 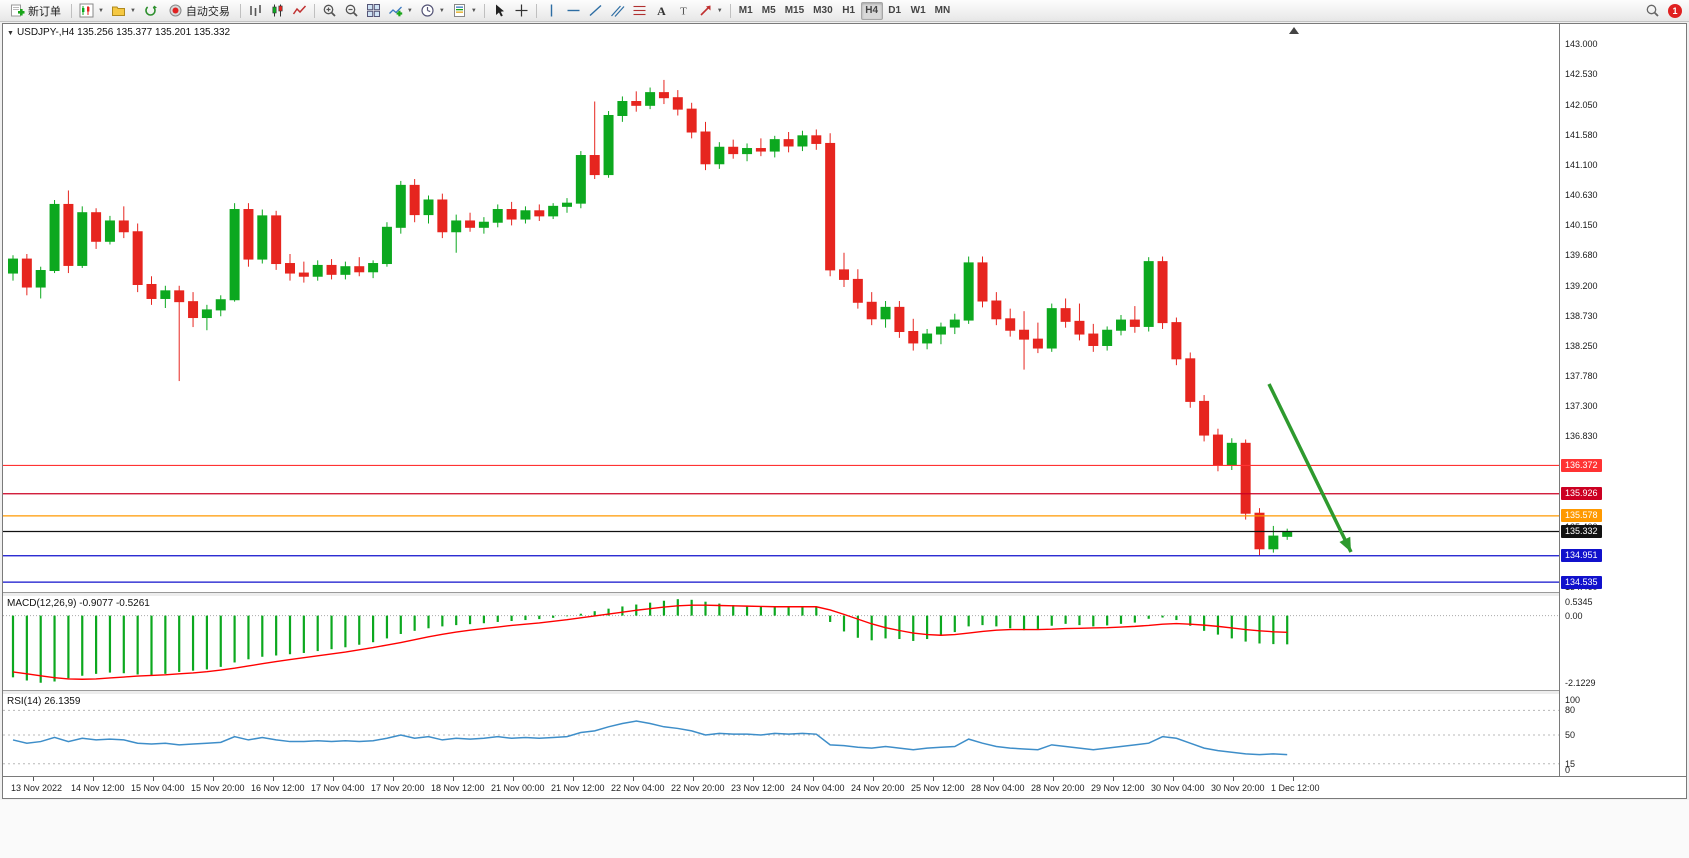 I want to click on timeframe-button-M1: M1, so click(x=745, y=10).